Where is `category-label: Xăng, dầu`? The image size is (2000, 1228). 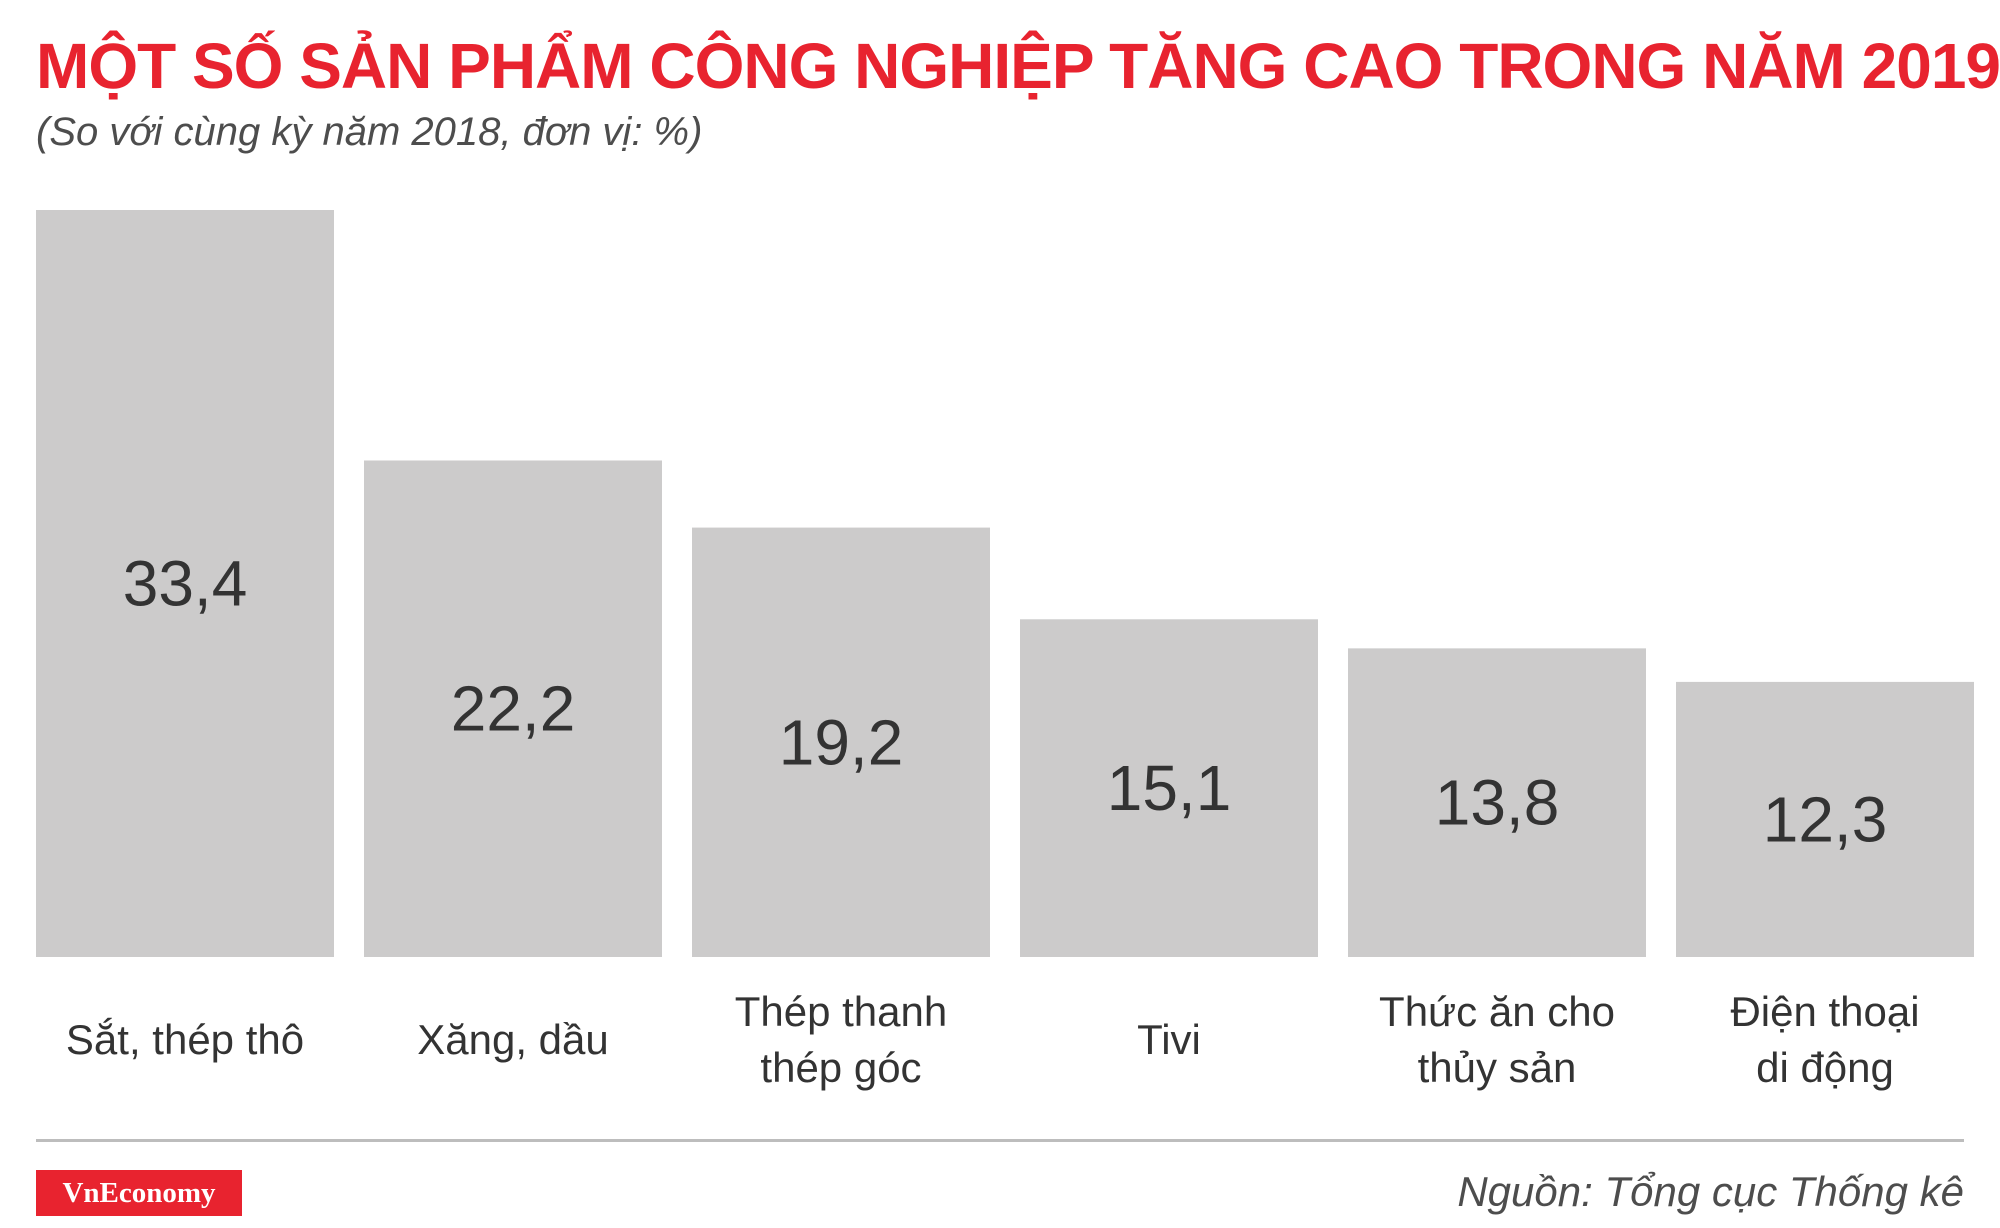
category-label: Xăng, dầu is located at coordinates (513, 1039).